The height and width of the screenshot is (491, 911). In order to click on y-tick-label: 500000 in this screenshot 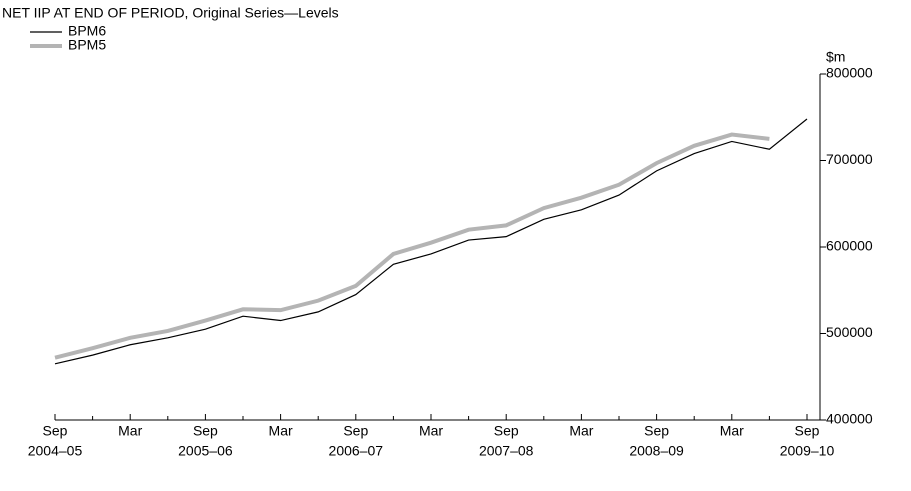, I will do `click(849, 332)`.